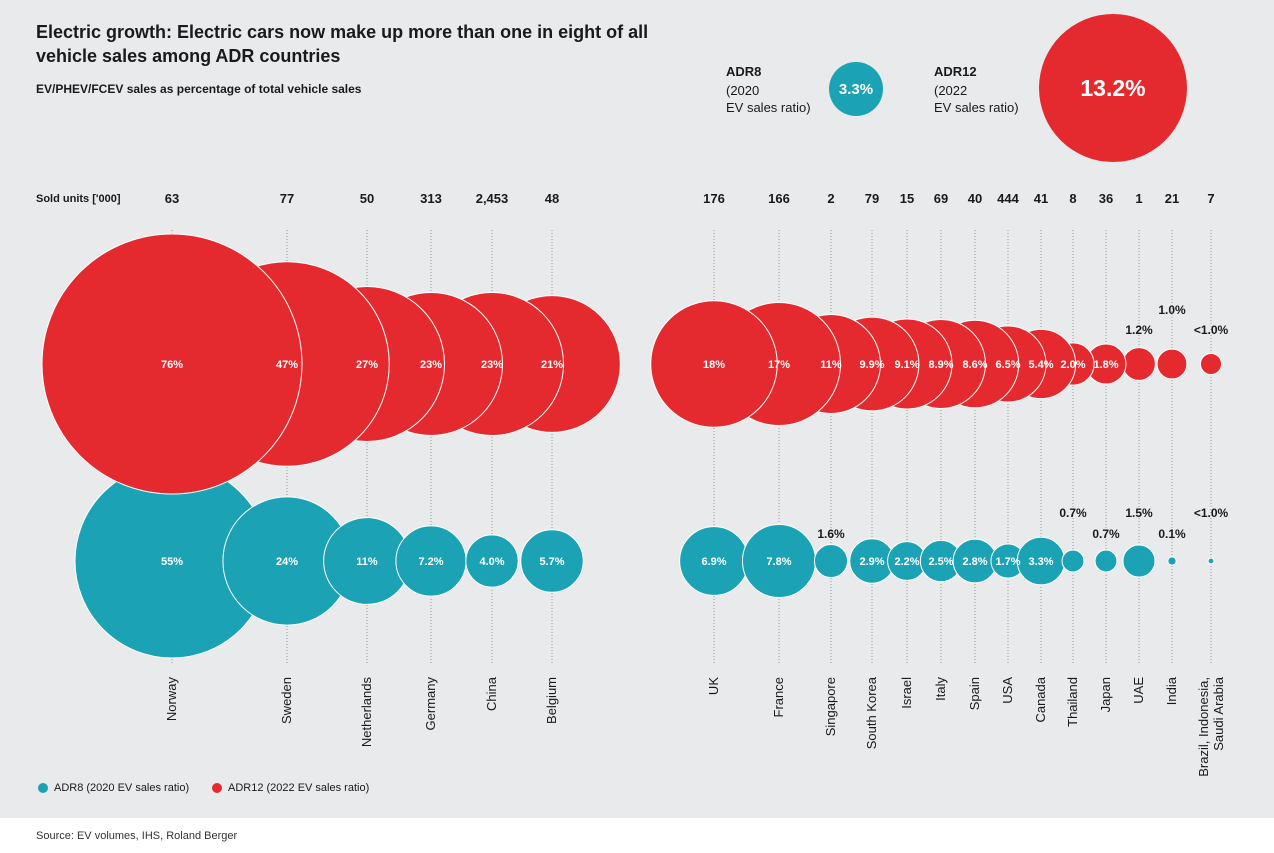 Image resolution: width=1274 pixels, height=853 pixels. I want to click on adr12-bubble-norway, so click(172, 364).